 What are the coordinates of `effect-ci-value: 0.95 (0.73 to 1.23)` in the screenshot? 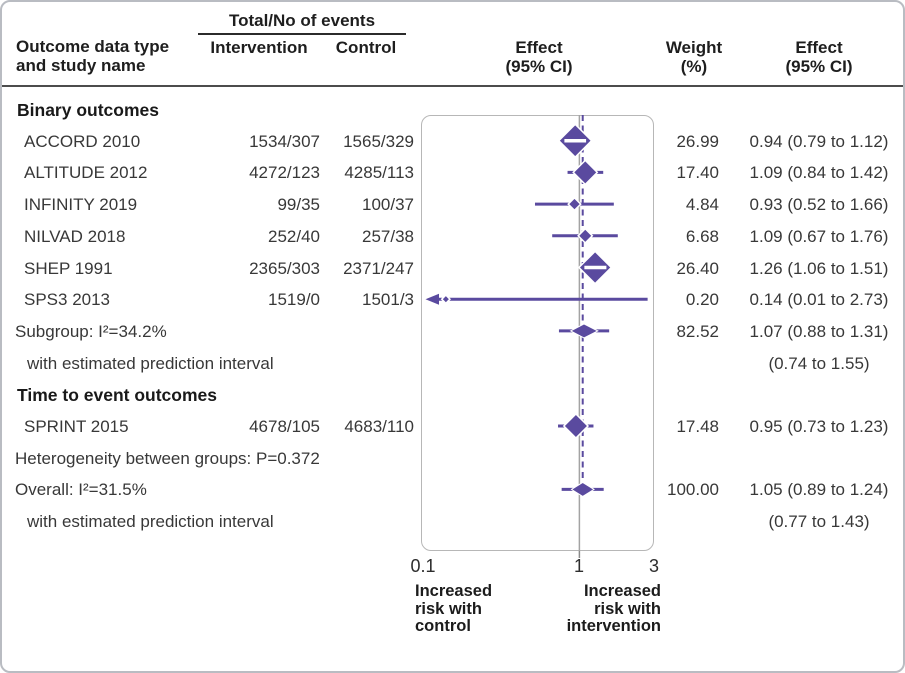 It's located at (819, 426).